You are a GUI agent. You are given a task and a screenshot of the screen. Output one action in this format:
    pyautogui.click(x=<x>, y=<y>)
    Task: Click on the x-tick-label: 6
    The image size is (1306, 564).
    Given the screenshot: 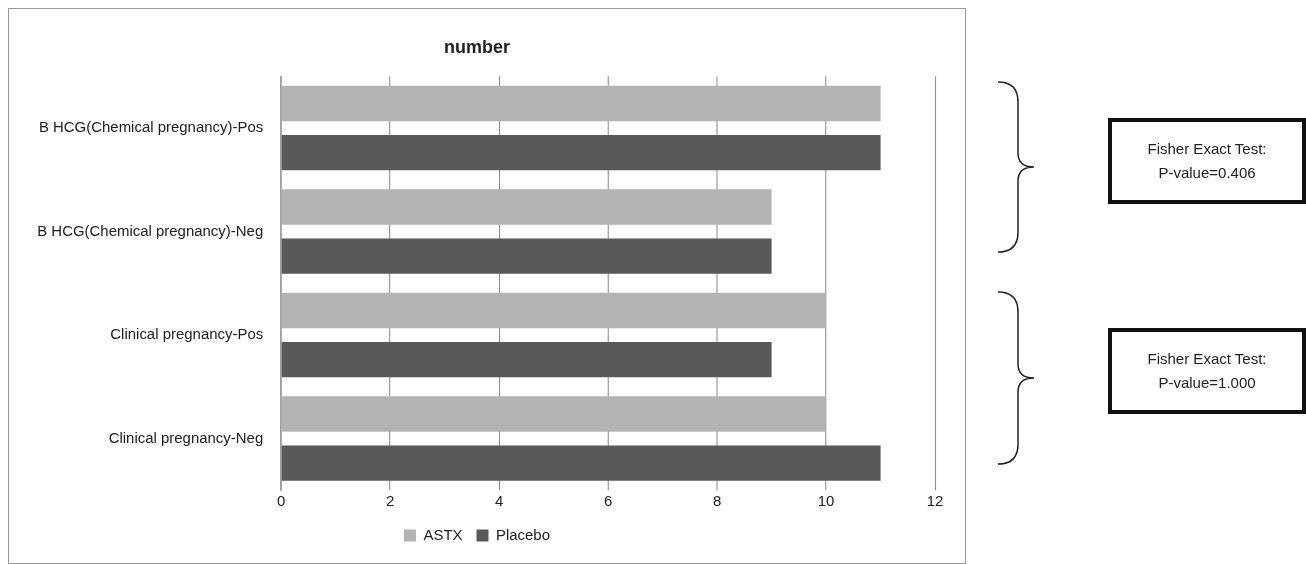 What is the action you would take?
    pyautogui.click(x=608, y=501)
    